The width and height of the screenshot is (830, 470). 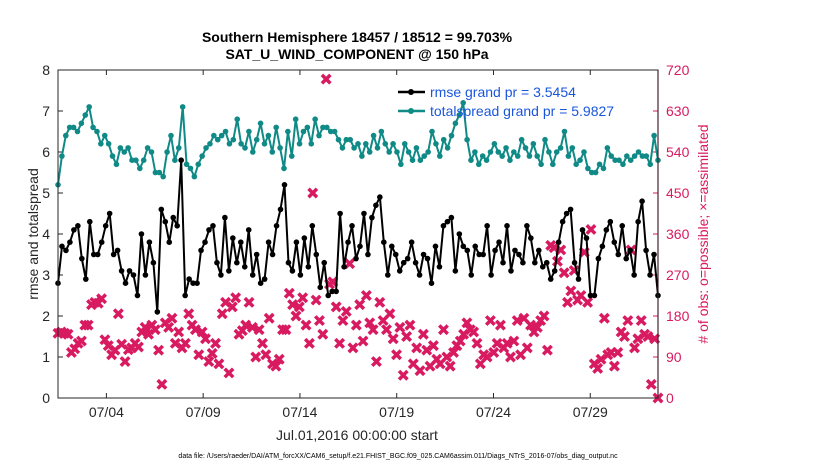 What do you see at coordinates (396, 412) in the screenshot?
I see `x-tick-label: 07/19` at bounding box center [396, 412].